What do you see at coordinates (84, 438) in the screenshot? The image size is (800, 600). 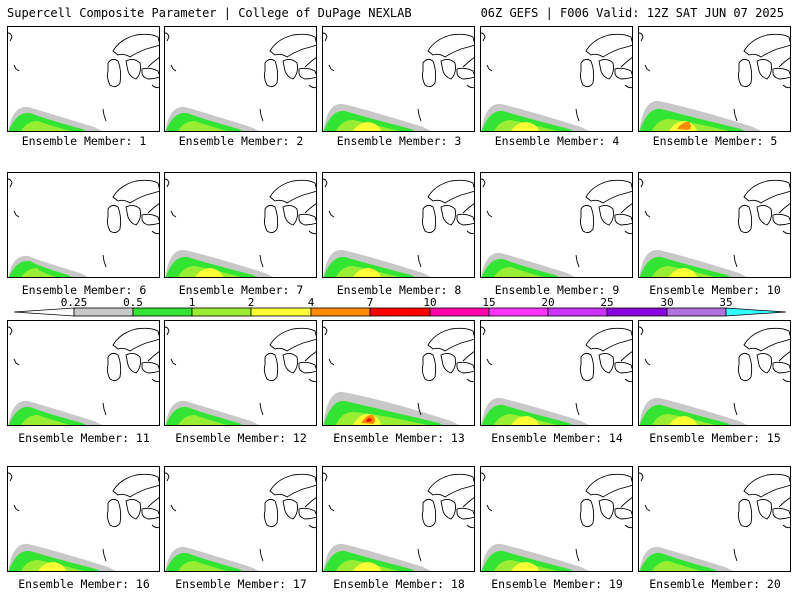 I see `member-label: Ensemble Member: 11` at bounding box center [84, 438].